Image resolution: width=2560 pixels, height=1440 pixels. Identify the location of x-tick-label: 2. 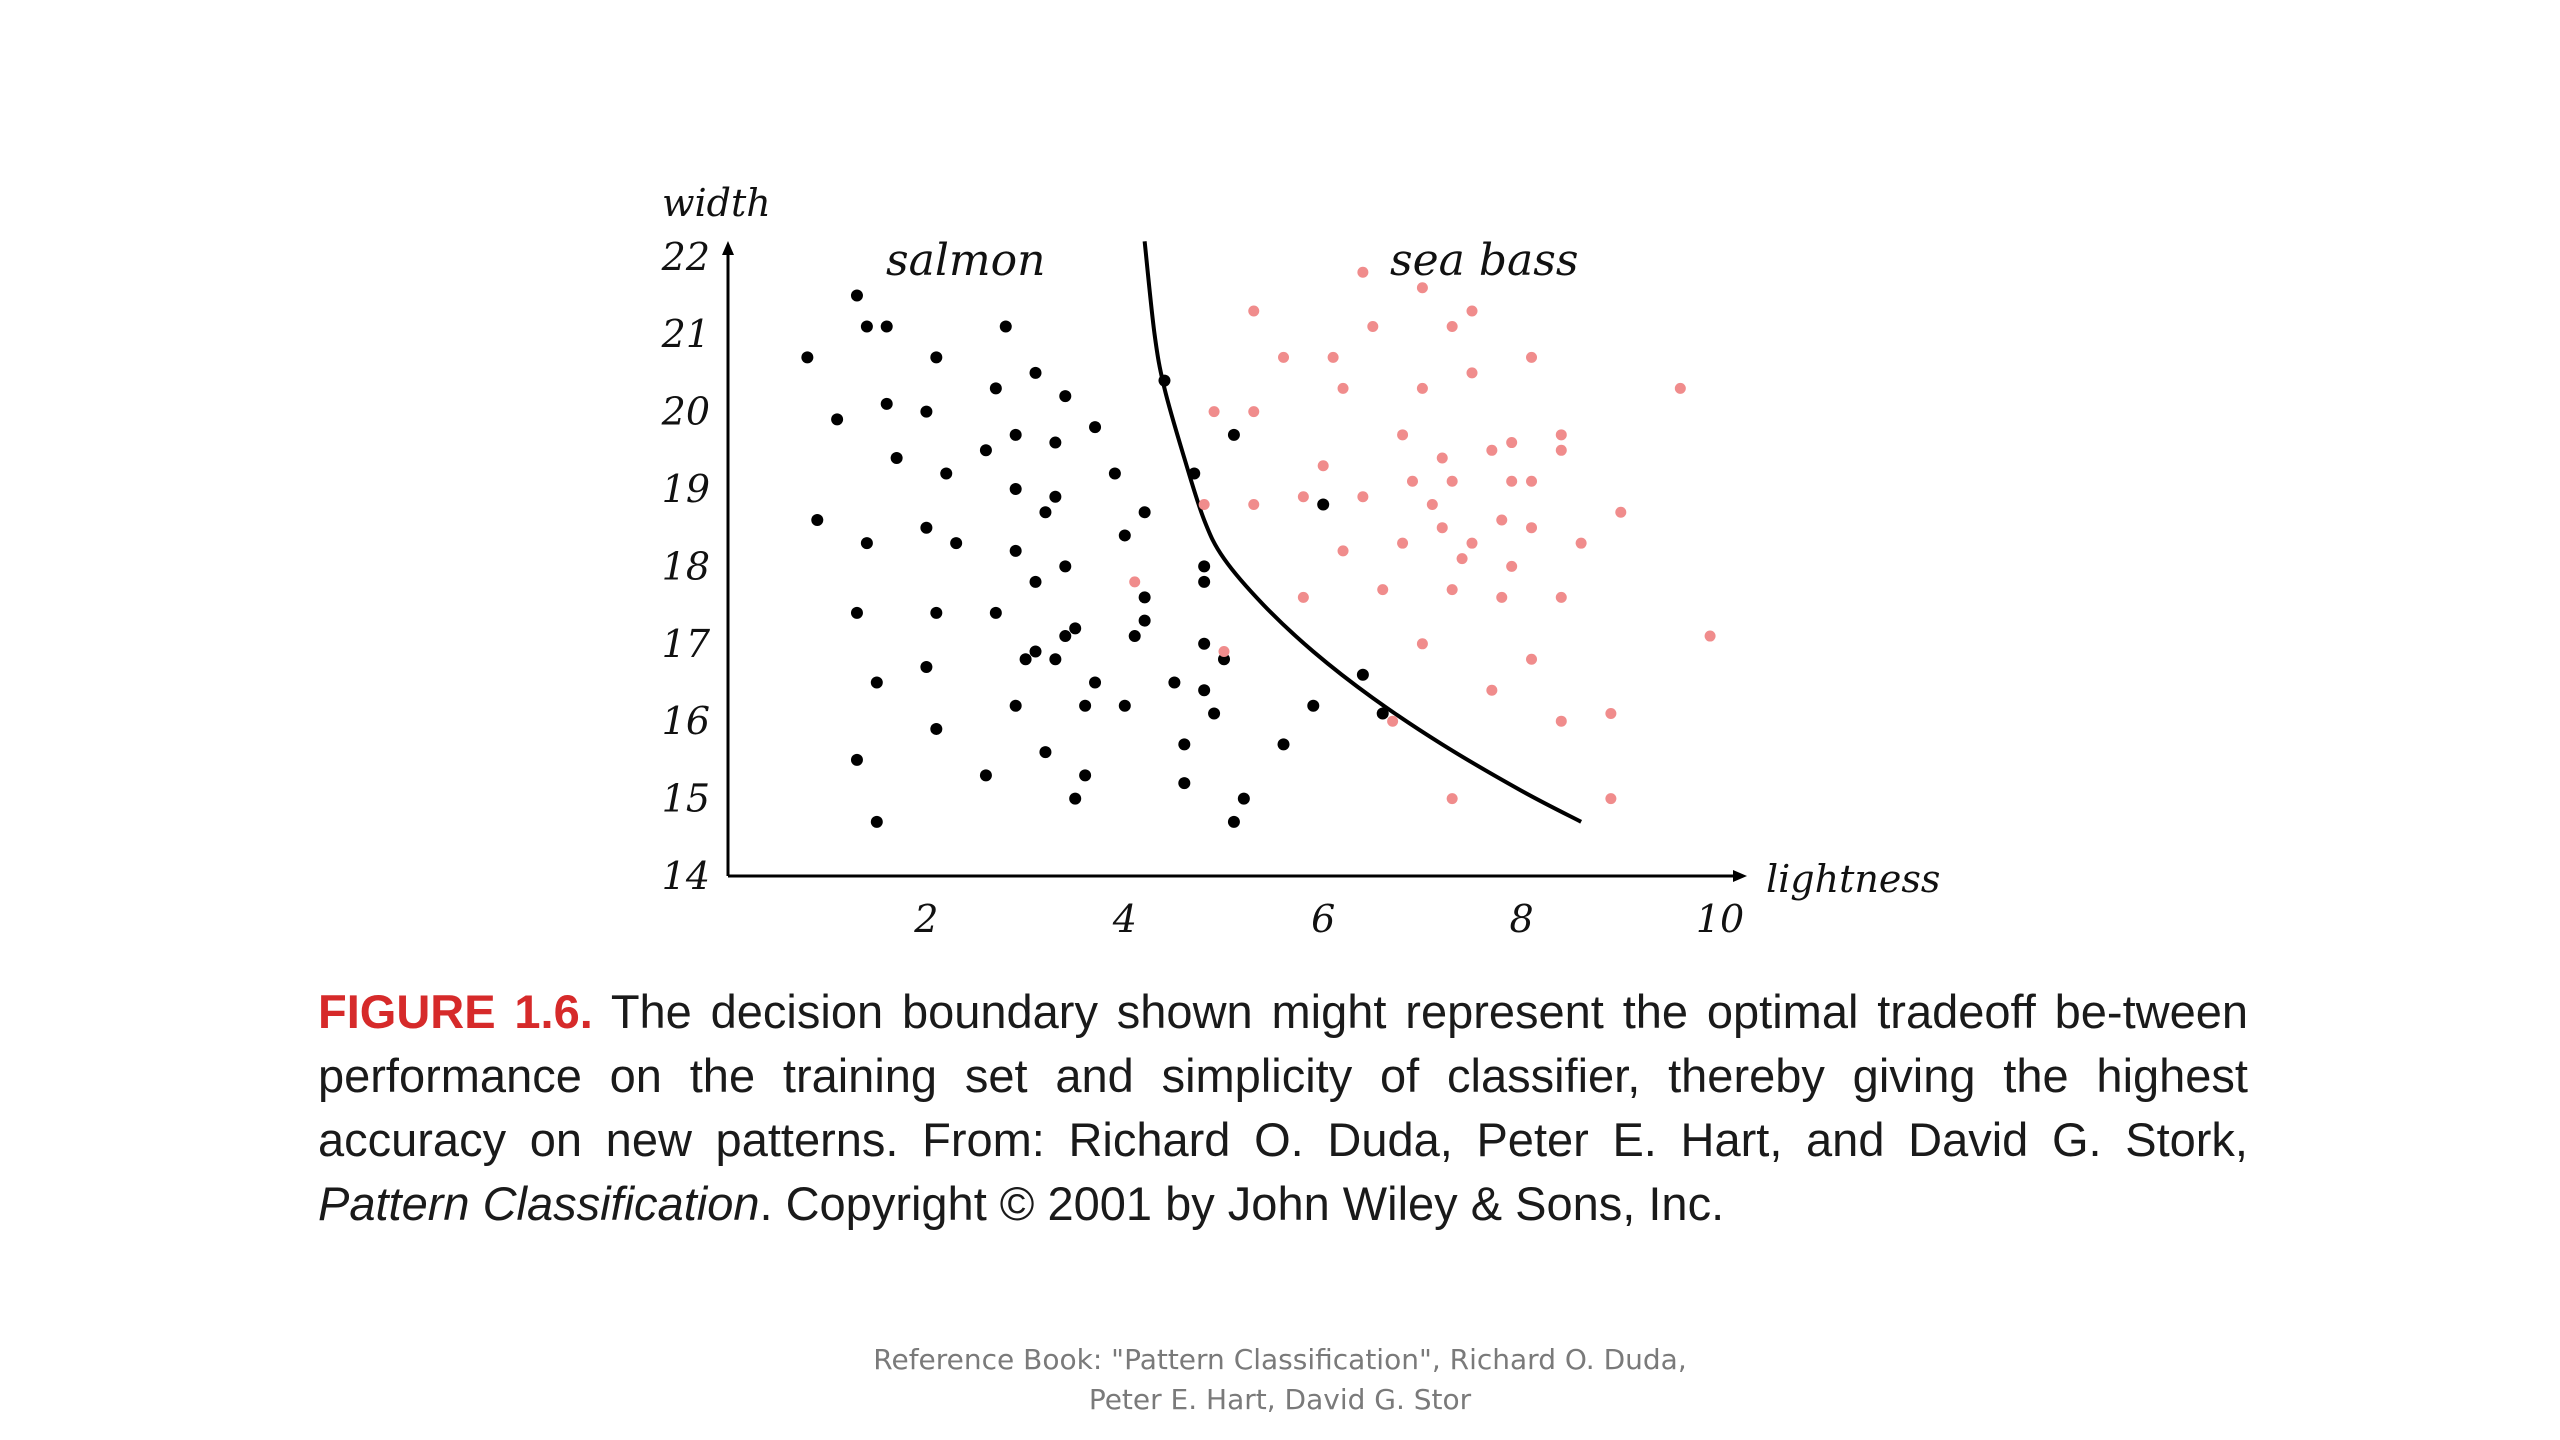
(925, 919).